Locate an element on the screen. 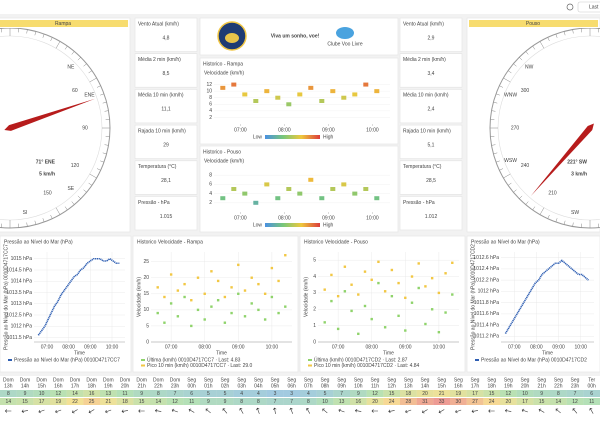 The width and height of the screenshot is (600, 428). wind-arrow is located at coordinates (491, 411).